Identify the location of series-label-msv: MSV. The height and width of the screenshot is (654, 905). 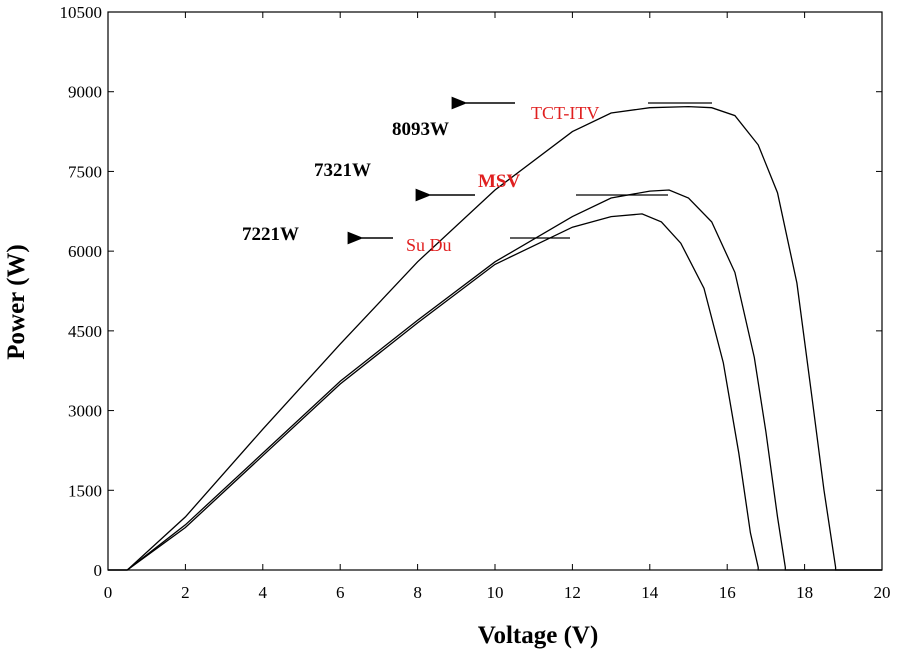
(499, 181).